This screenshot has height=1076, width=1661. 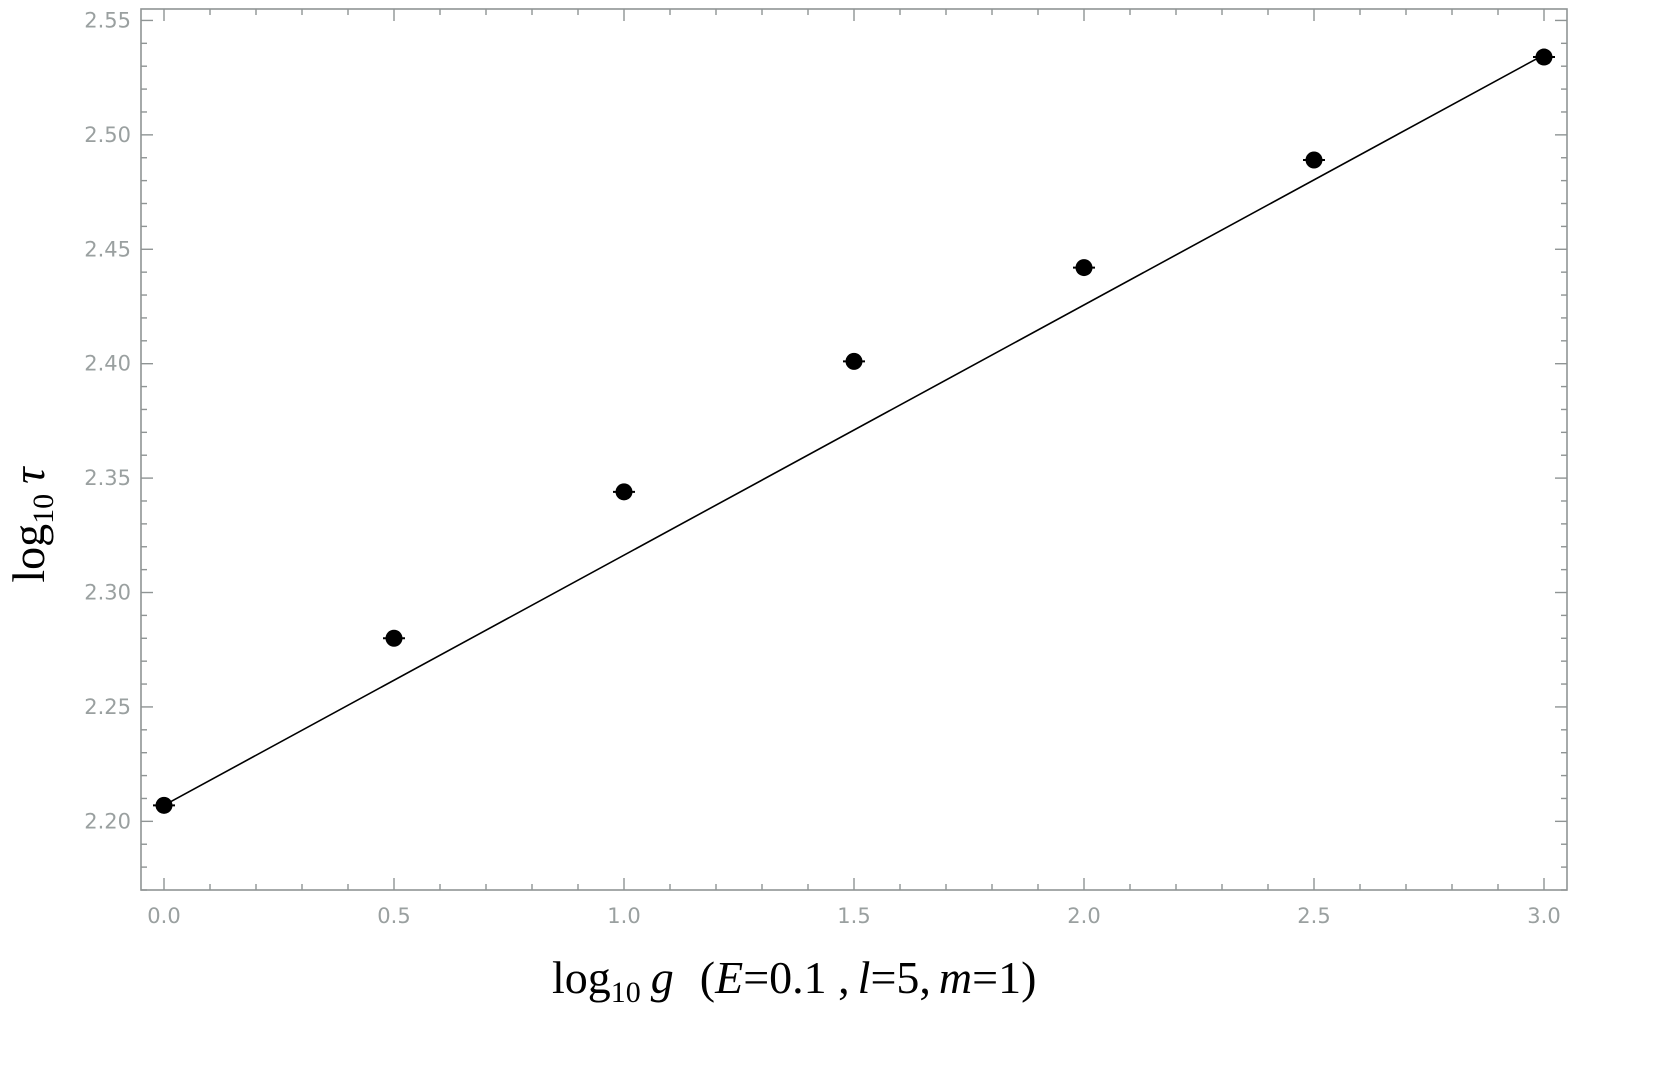 What do you see at coordinates (728, 977) in the screenshot?
I see `x-axis-title-e-var: E` at bounding box center [728, 977].